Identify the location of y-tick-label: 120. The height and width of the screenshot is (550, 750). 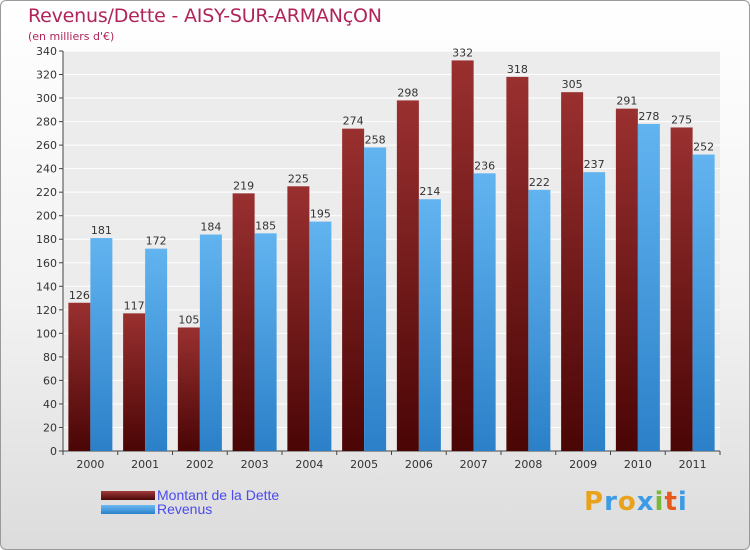
(46, 310).